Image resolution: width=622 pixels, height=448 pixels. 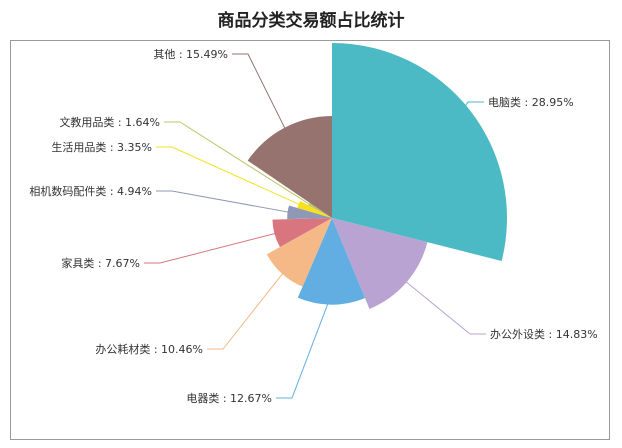 What do you see at coordinates (149, 349) in the screenshot?
I see `slice-label-4: 办公耗材类 : 10.46%` at bounding box center [149, 349].